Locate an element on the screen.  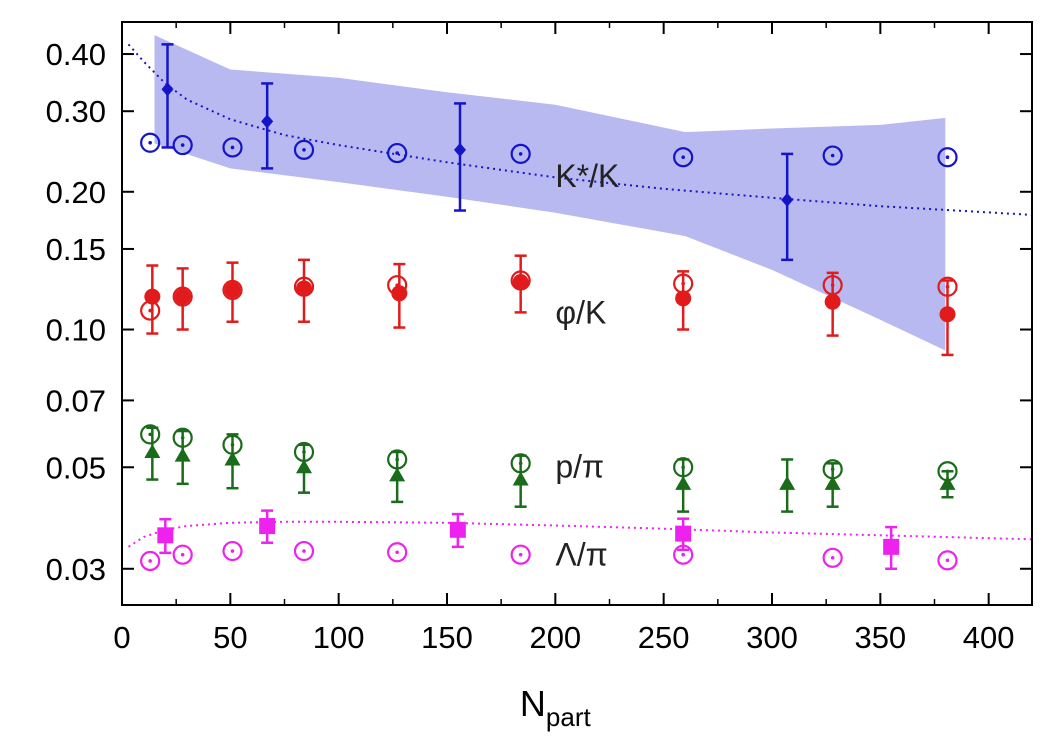
x-tick-label: 150 is located at coordinates (447, 637).